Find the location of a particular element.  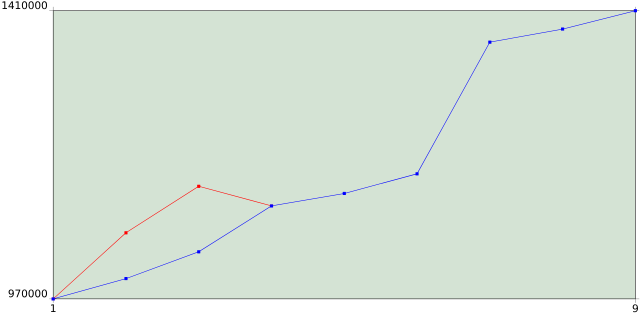

y-tick-label: 1410000 is located at coordinates (25, 5).